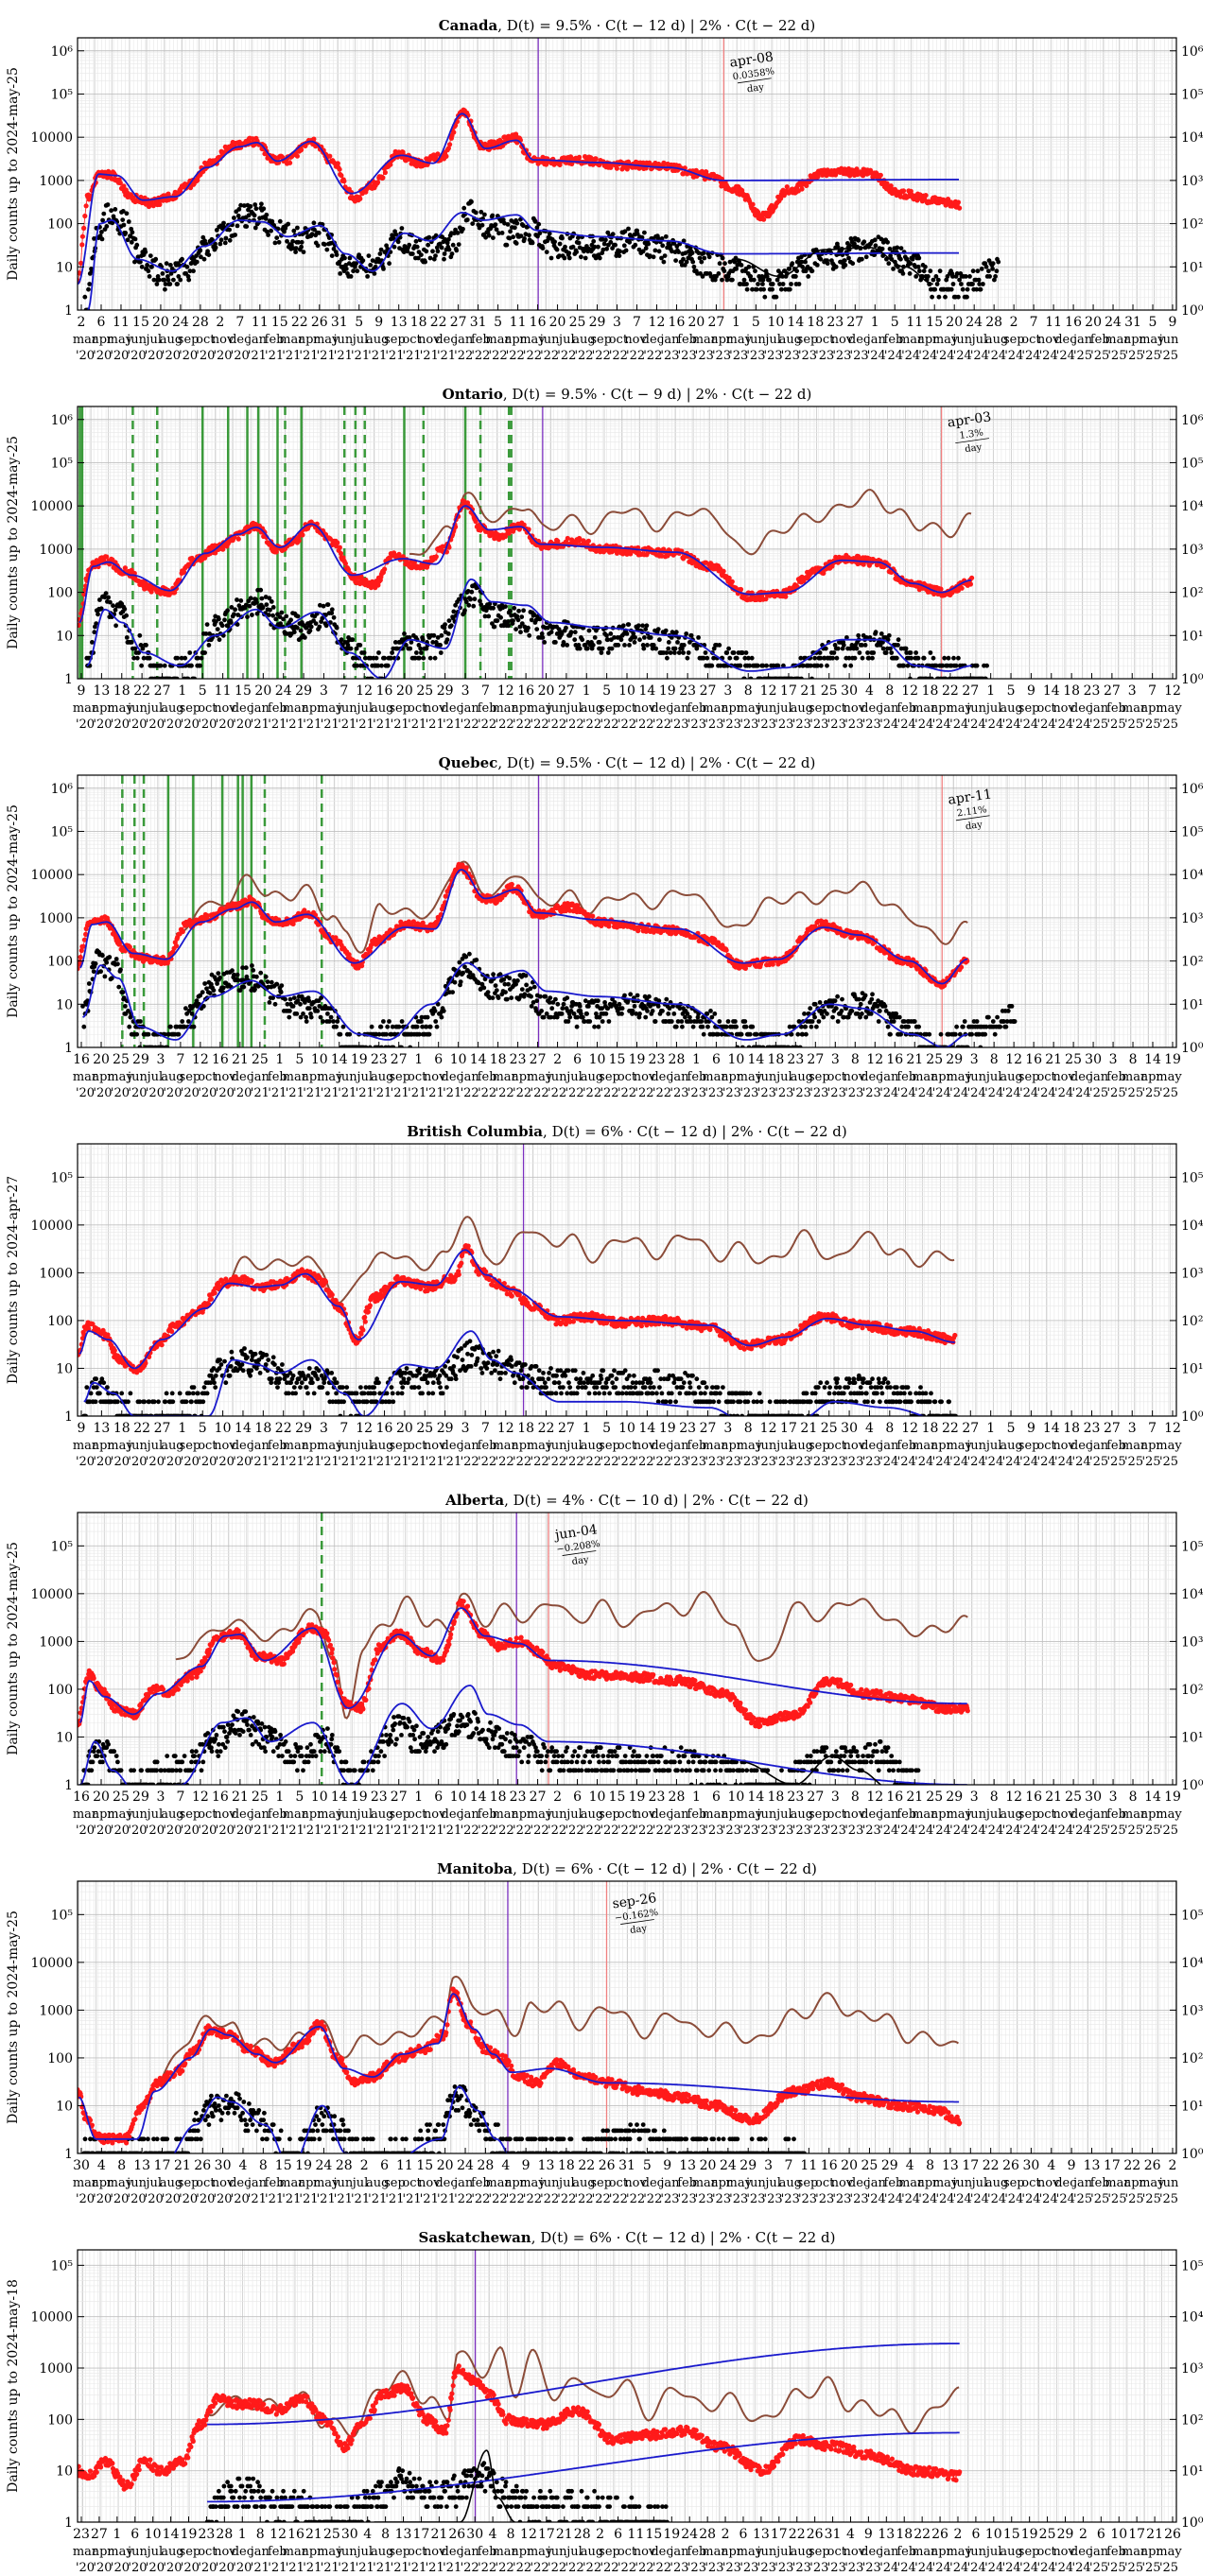 The width and height of the screenshot is (1218, 2576). I want to click on plot-frame, so click(627, 174).